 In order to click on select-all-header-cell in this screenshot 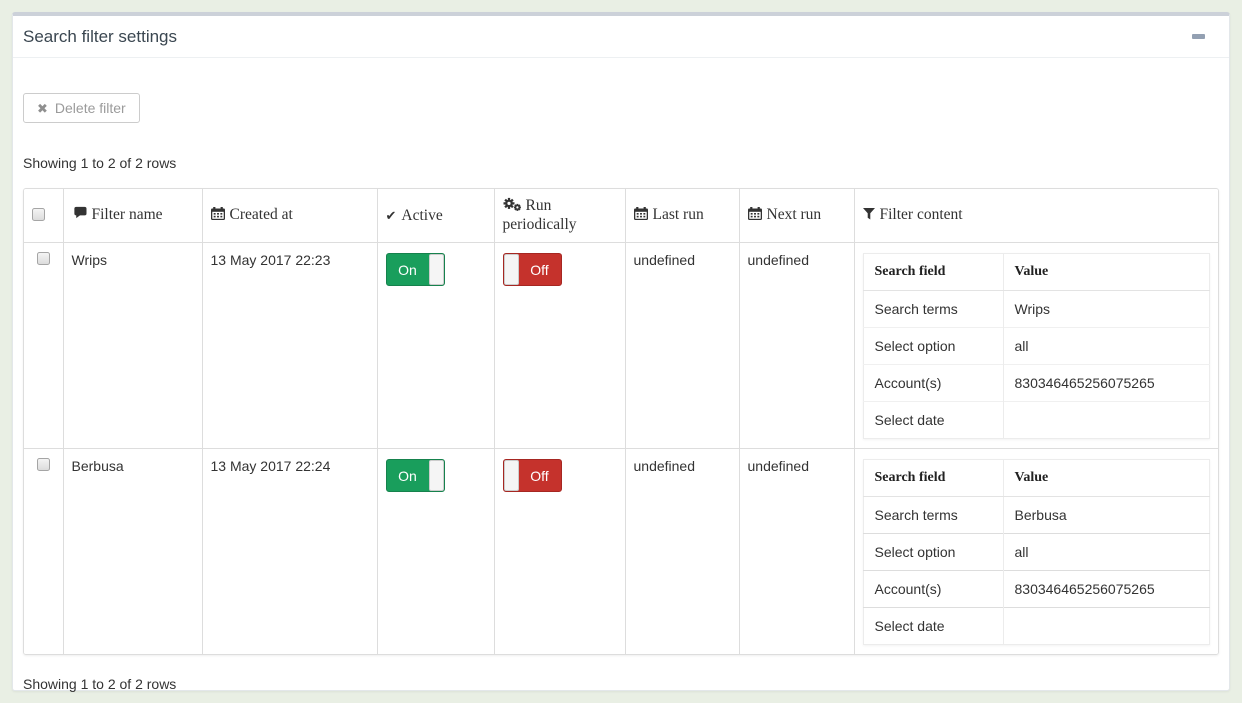, I will do `click(43, 216)`.